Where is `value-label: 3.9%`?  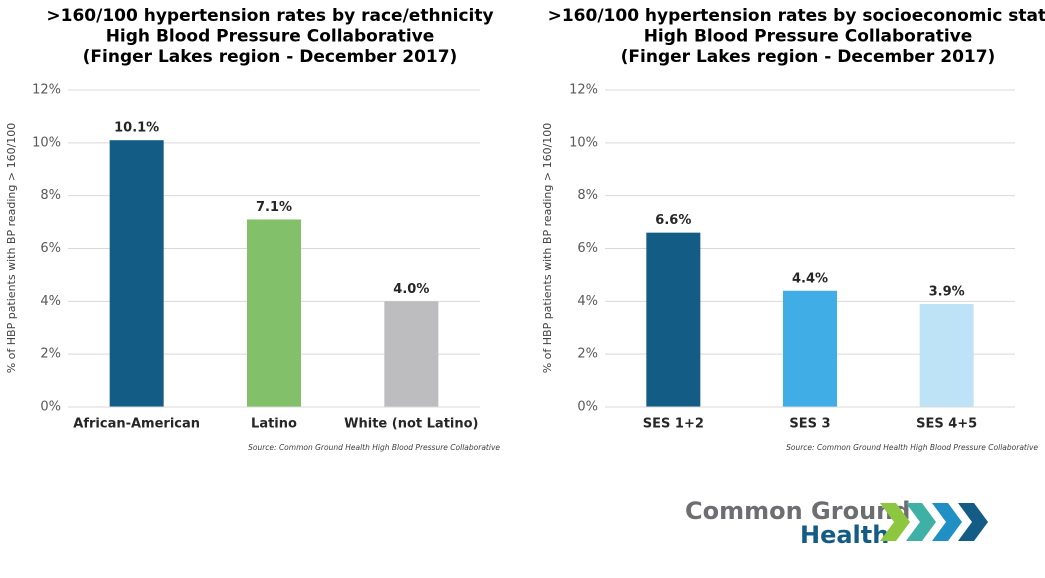
value-label: 3.9% is located at coordinates (947, 291).